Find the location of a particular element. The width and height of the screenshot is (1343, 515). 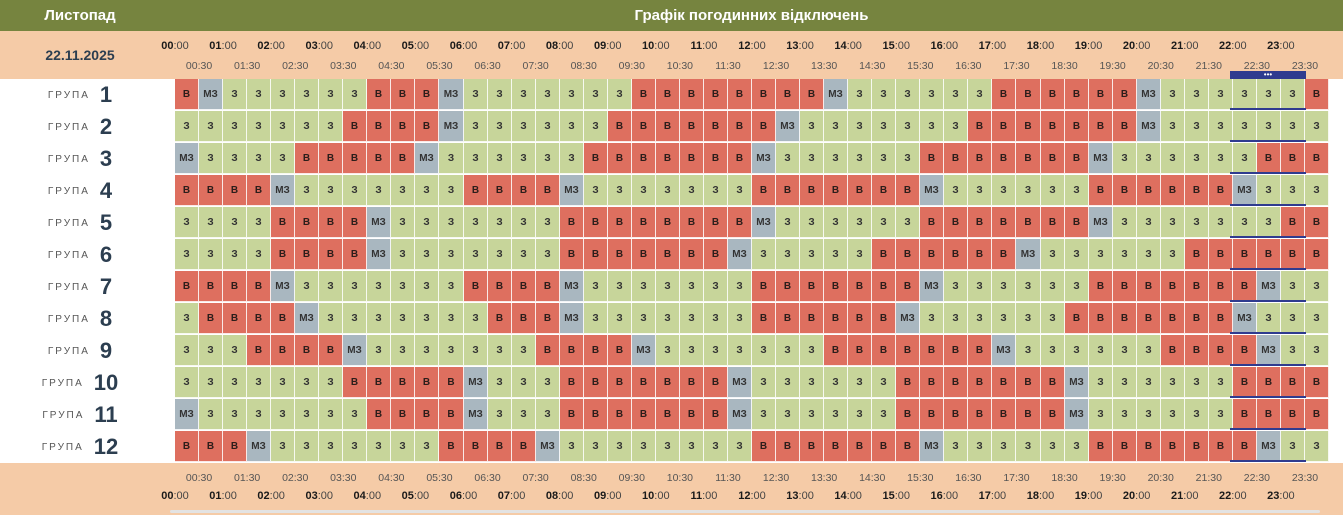

hour-label: 07:00 is located at coordinates (511, 46).